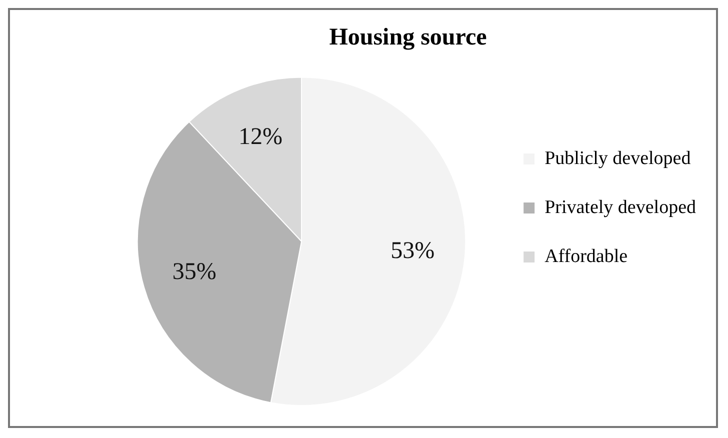  Describe the element at coordinates (260, 137) in the screenshot. I see `data-label: 12%` at that location.